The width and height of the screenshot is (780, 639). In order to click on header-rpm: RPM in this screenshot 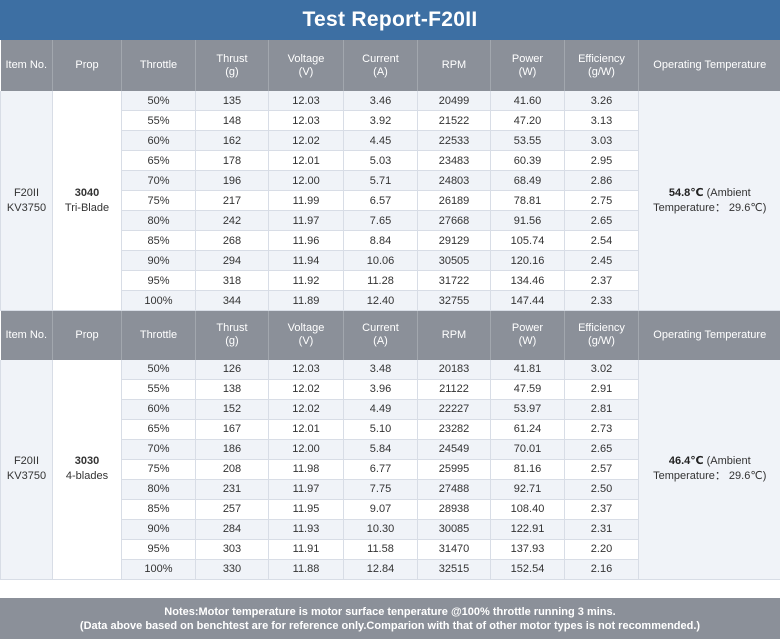, I will do `click(454, 335)`.